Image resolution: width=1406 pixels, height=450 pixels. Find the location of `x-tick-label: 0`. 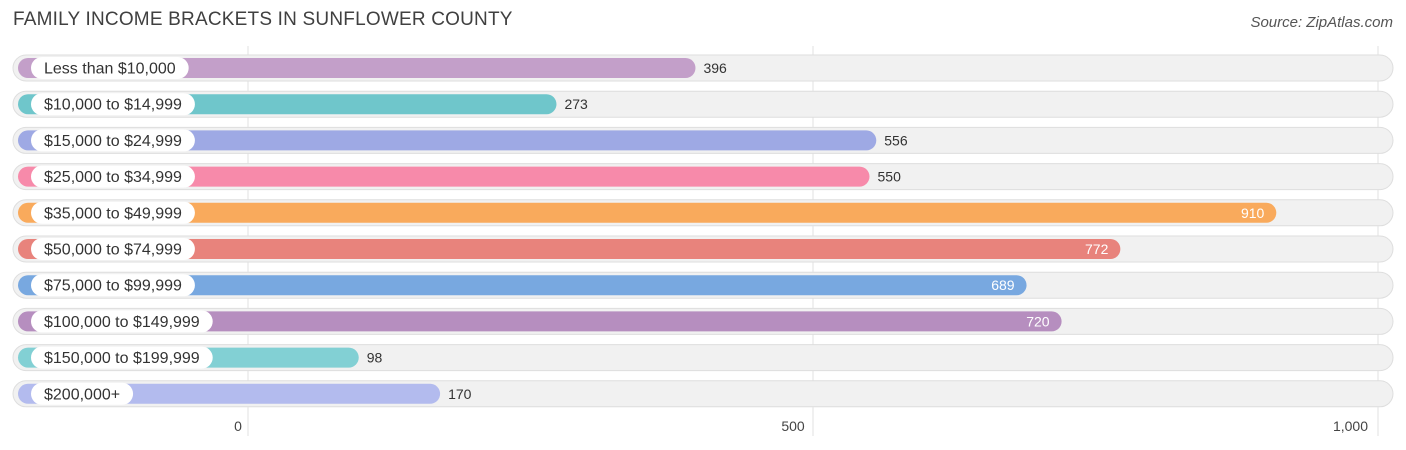

x-tick-label: 0 is located at coordinates (238, 426).